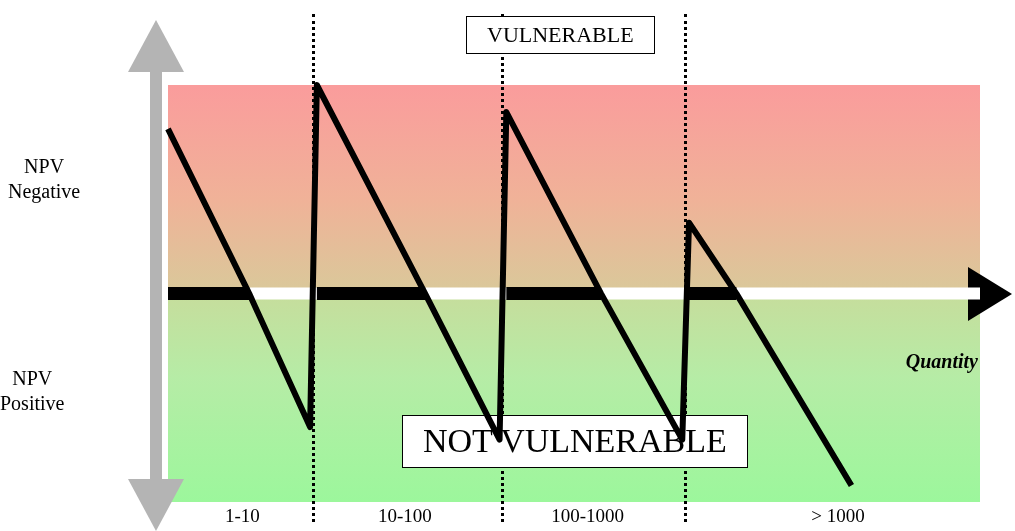 This screenshot has height=531, width=1015. I want to click on text: NPV Positive, so click(32, 391).